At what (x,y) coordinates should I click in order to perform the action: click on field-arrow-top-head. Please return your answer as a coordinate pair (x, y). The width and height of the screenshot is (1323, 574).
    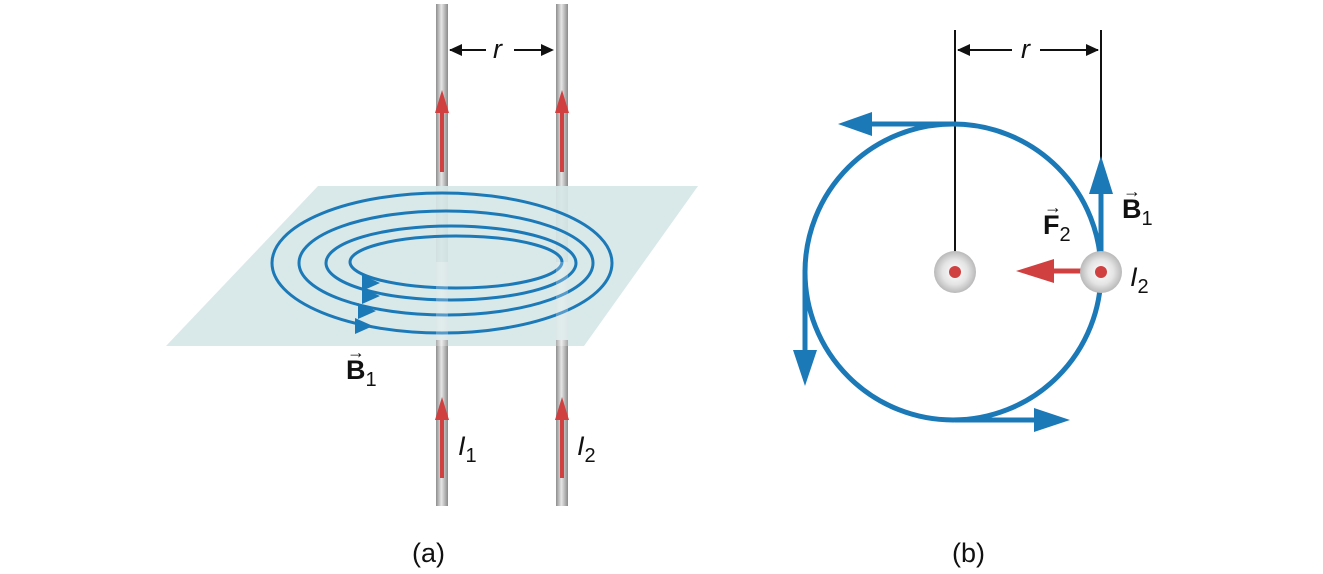
    Looking at the image, I should click on (855, 124).